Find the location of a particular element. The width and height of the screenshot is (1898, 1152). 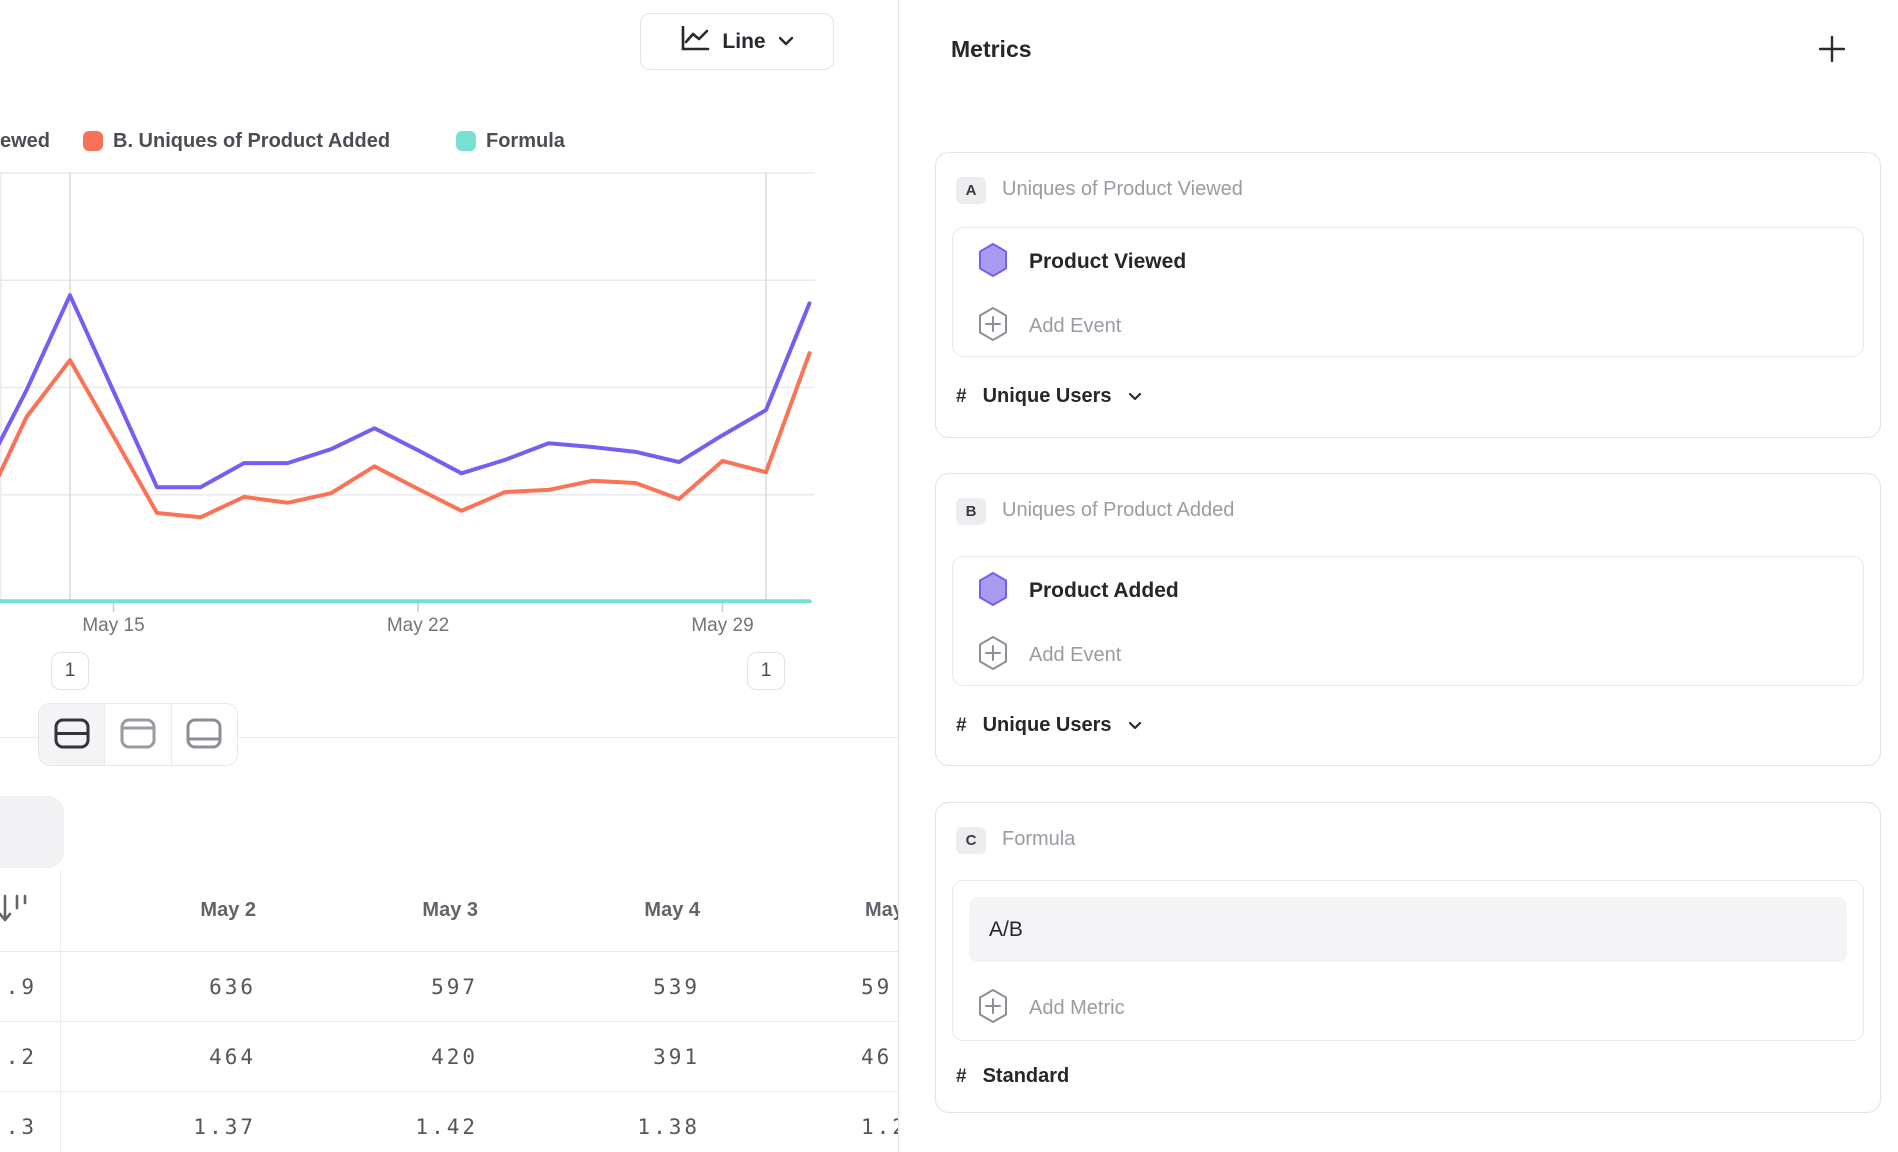

legend-label: ewed is located at coordinates (25, 140).